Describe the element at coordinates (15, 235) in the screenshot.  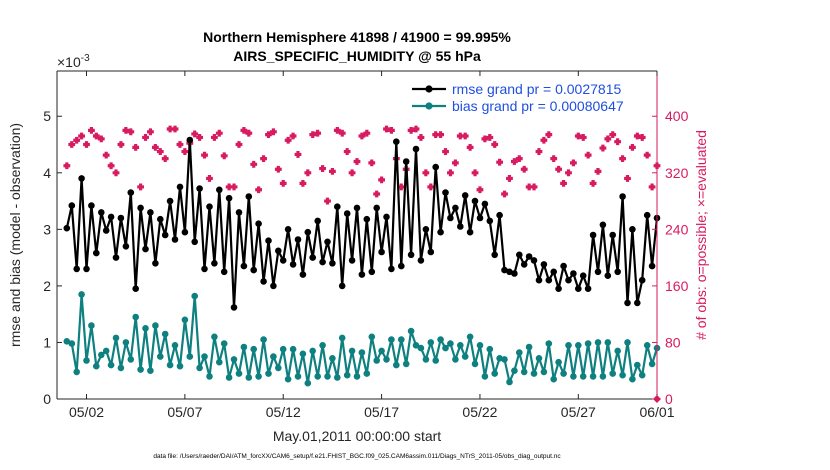
I see `y-axis-left-label: rmse and bias (model - observation)` at that location.